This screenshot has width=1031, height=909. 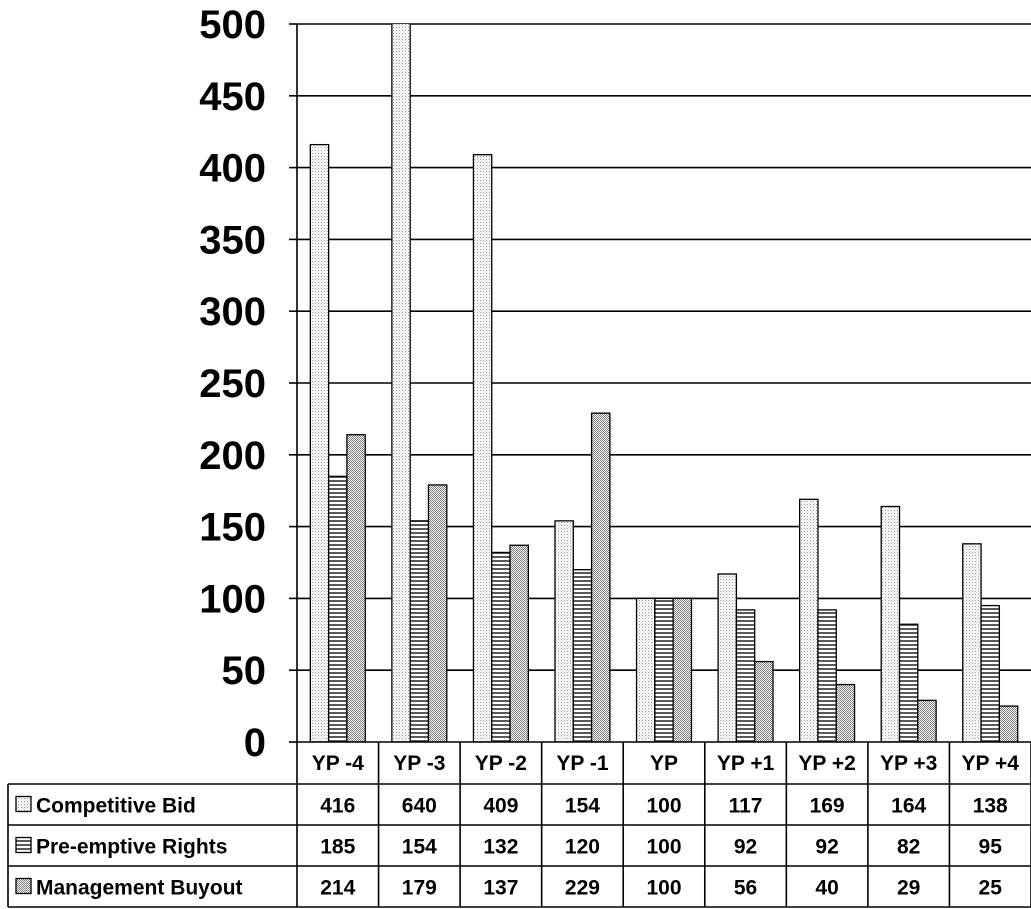 What do you see at coordinates (582, 847) in the screenshot?
I see `table-cell: 120` at bounding box center [582, 847].